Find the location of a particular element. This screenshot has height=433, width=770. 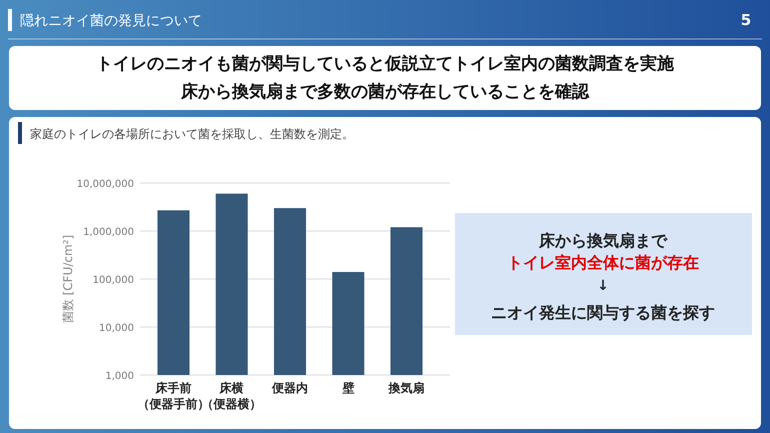

y-tick-label: 1,000 is located at coordinates (119, 376).